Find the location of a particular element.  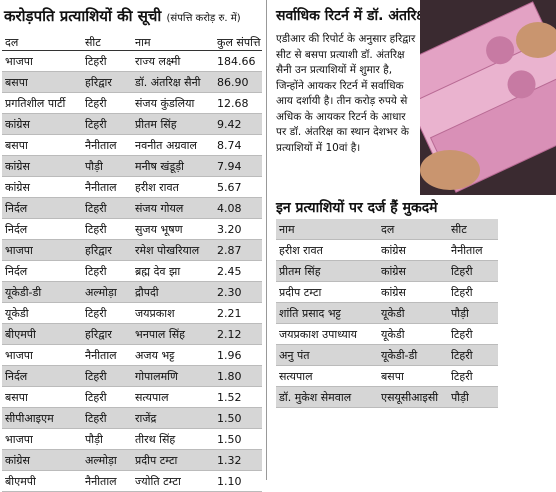

table-row: बसपा हरिद्वार डॉ. अंतरिक्ष सैनी 86.90 is located at coordinates (132, 82).